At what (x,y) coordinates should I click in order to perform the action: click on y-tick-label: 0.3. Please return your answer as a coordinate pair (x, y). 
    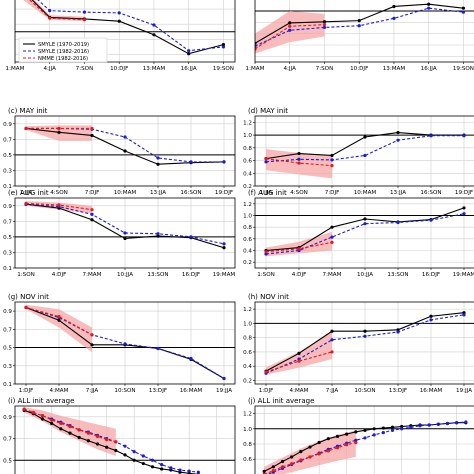
    Looking at the image, I should click on (7, 171).